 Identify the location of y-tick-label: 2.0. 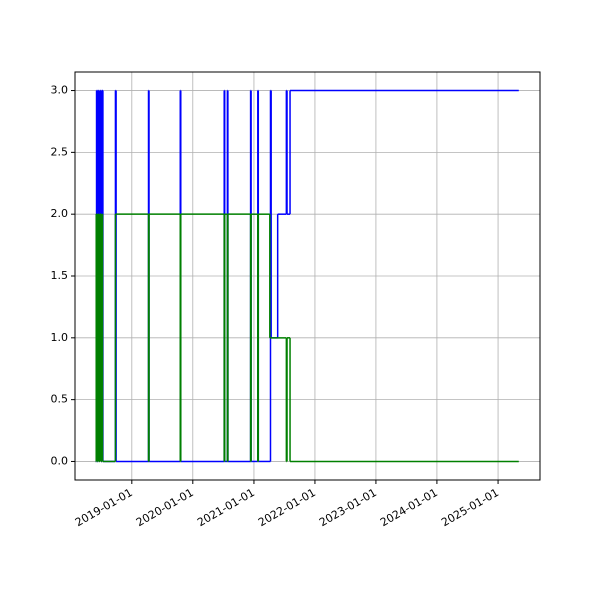
(60, 213).